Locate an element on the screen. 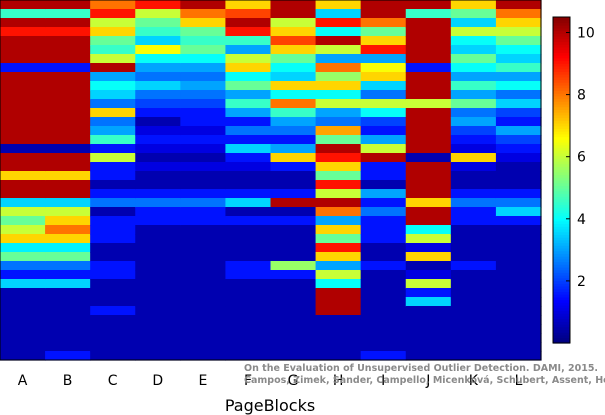 The width and height of the screenshot is (605, 415). x-tick-label: E is located at coordinates (202, 381).